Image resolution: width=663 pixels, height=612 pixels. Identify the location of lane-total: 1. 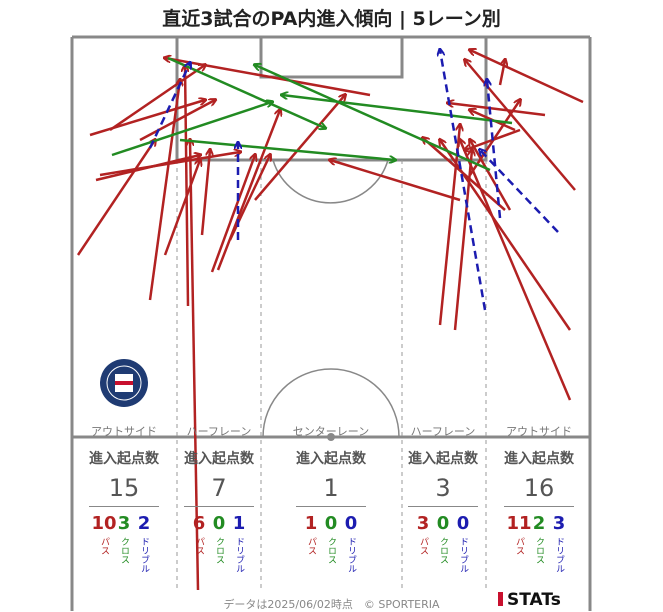
(331, 490).